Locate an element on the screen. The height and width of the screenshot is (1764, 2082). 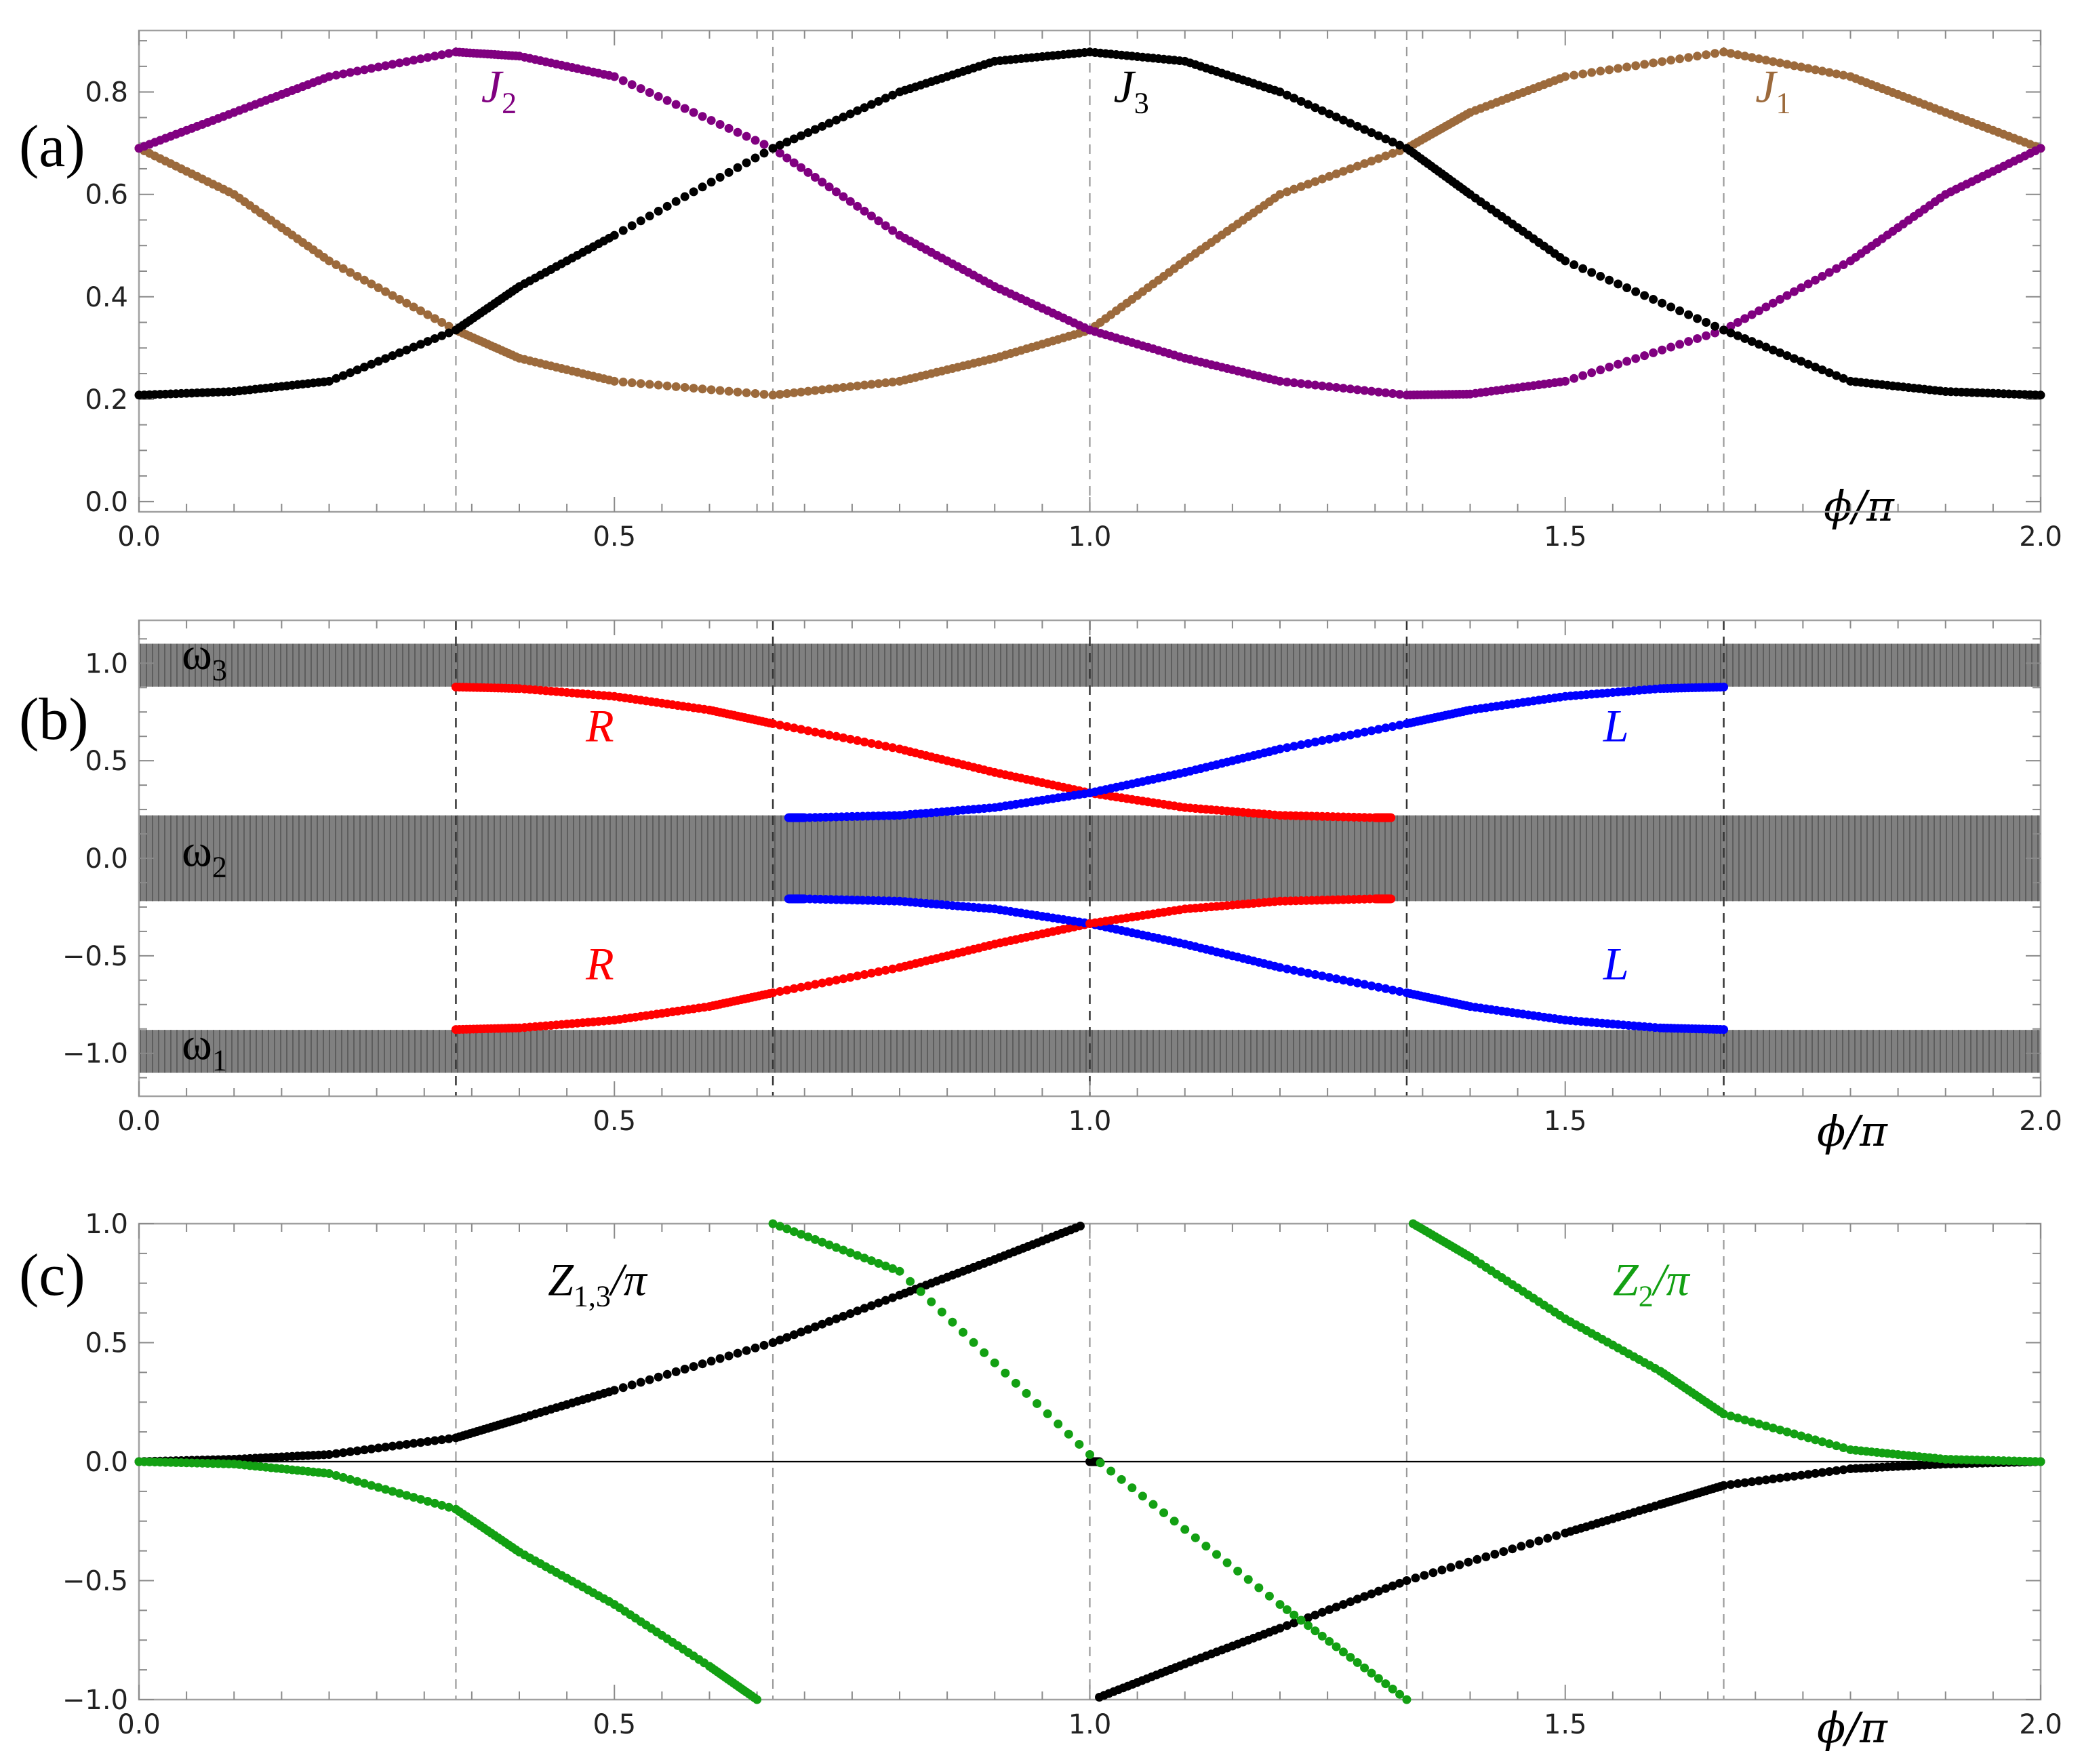
annotation-3: L is located at coordinates (1616, 963).